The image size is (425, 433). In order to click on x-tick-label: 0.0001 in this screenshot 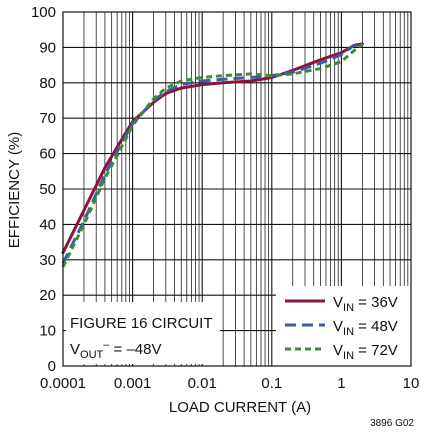, I will do `click(63, 383)`.